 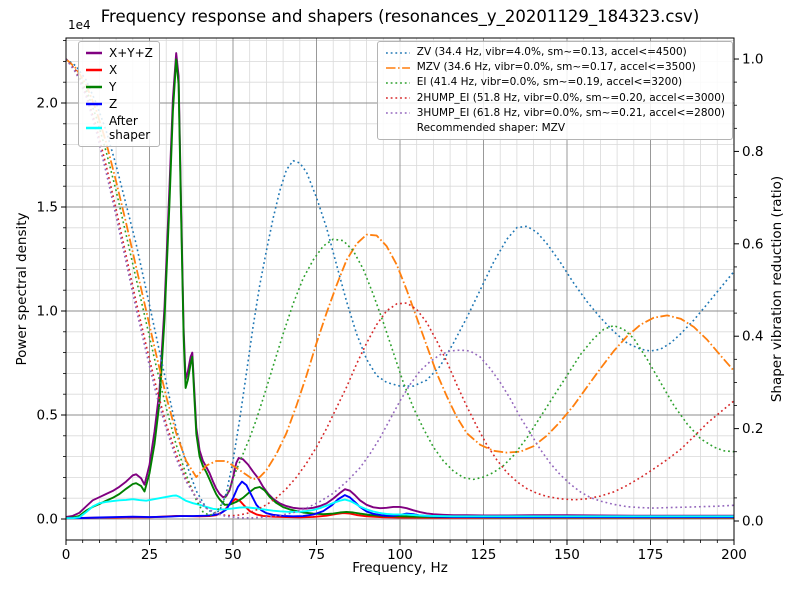 What do you see at coordinates (94, 87) in the screenshot?
I see `line-swatch-y` at bounding box center [94, 87].